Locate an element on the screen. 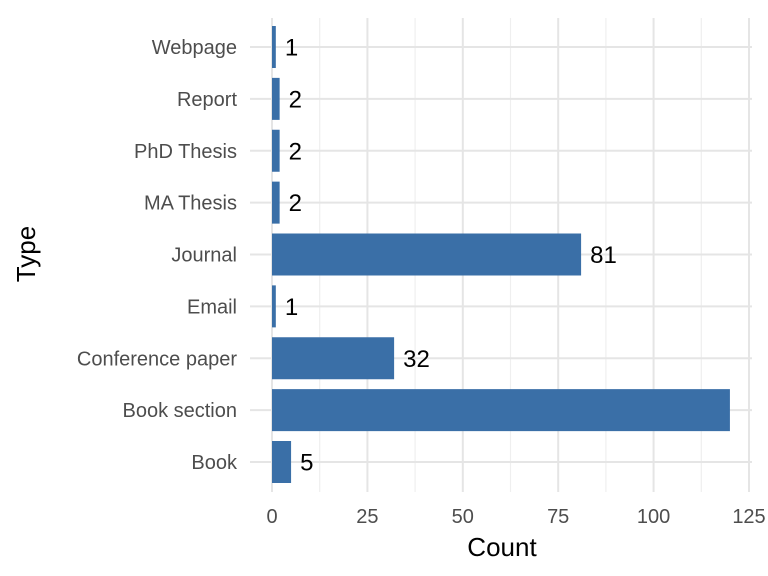 Image resolution: width=768 pixels, height=576 pixels. x-tick-label: 100 is located at coordinates (653, 517).